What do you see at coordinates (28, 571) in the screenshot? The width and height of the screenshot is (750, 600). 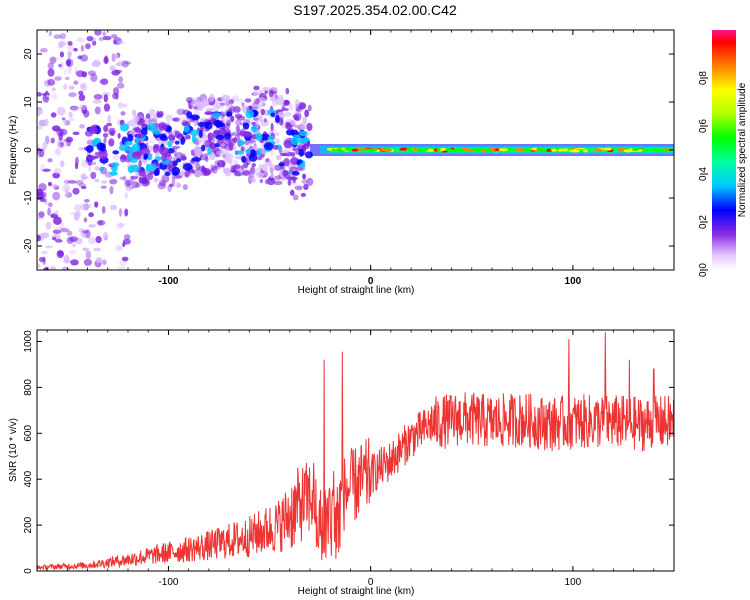 I see `y-tick-label: 0` at bounding box center [28, 571].